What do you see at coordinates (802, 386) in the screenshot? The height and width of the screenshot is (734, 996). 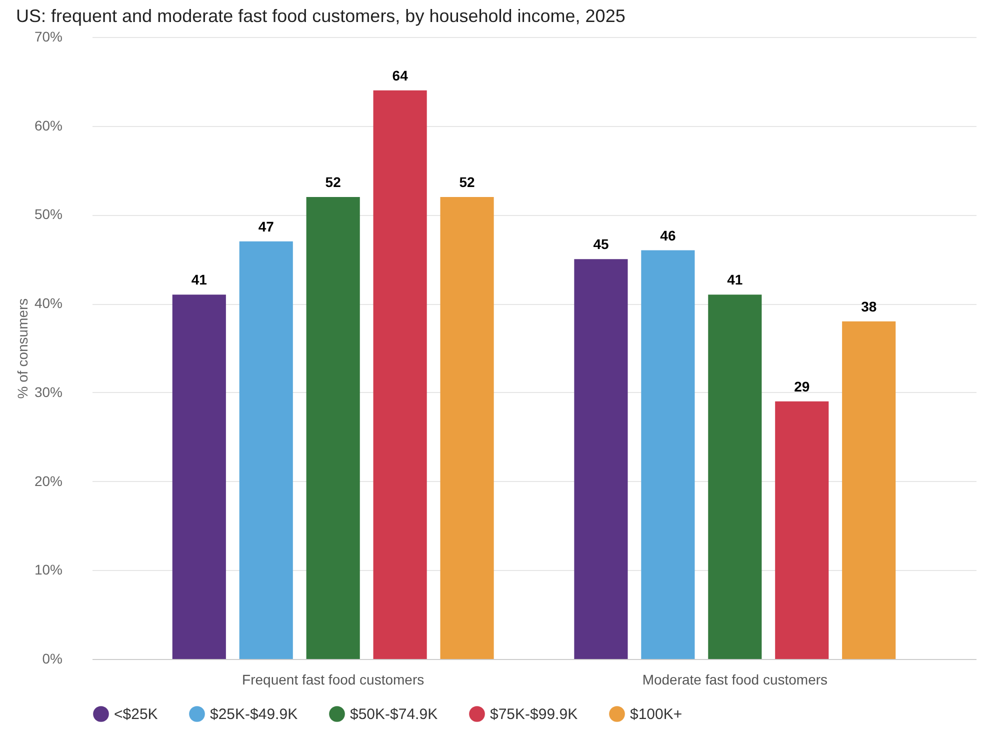 I see `data-label: 29` at bounding box center [802, 386].